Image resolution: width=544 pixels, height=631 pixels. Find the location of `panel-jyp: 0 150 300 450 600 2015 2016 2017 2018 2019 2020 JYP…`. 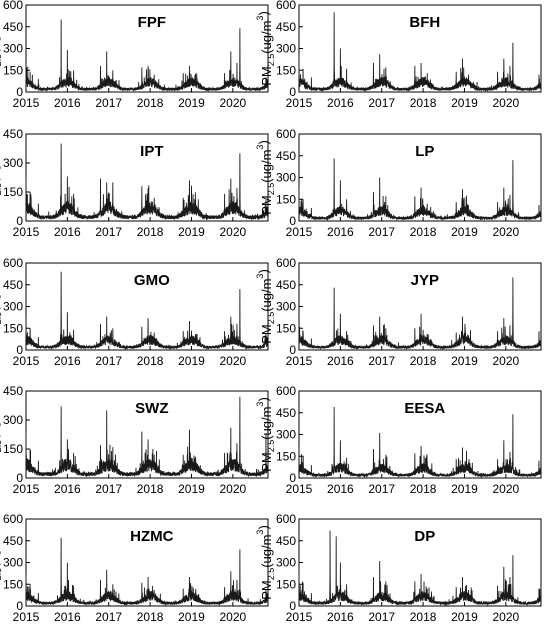

panel-jyp: 0 150 300 450 600 2015 2016 2017 2018 2019 2020 JYP… is located at coordinates (398, 312).